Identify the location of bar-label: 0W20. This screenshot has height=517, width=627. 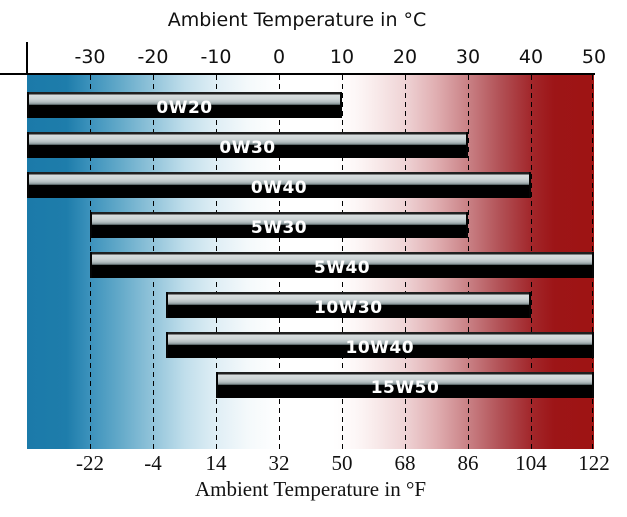
(184, 108).